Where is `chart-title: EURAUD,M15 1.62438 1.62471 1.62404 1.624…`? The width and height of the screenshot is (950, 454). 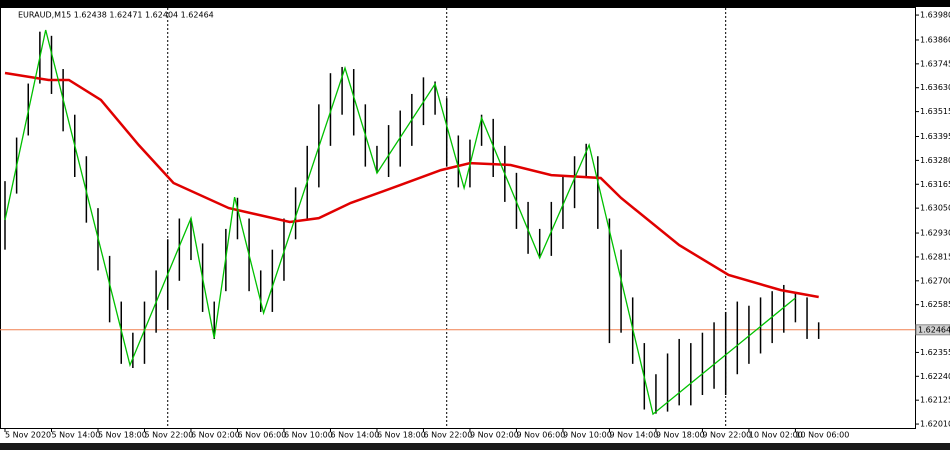
chart-title: EURAUD,M15 1.62438 1.62471 1.62404 1.624… is located at coordinates (116, 15).